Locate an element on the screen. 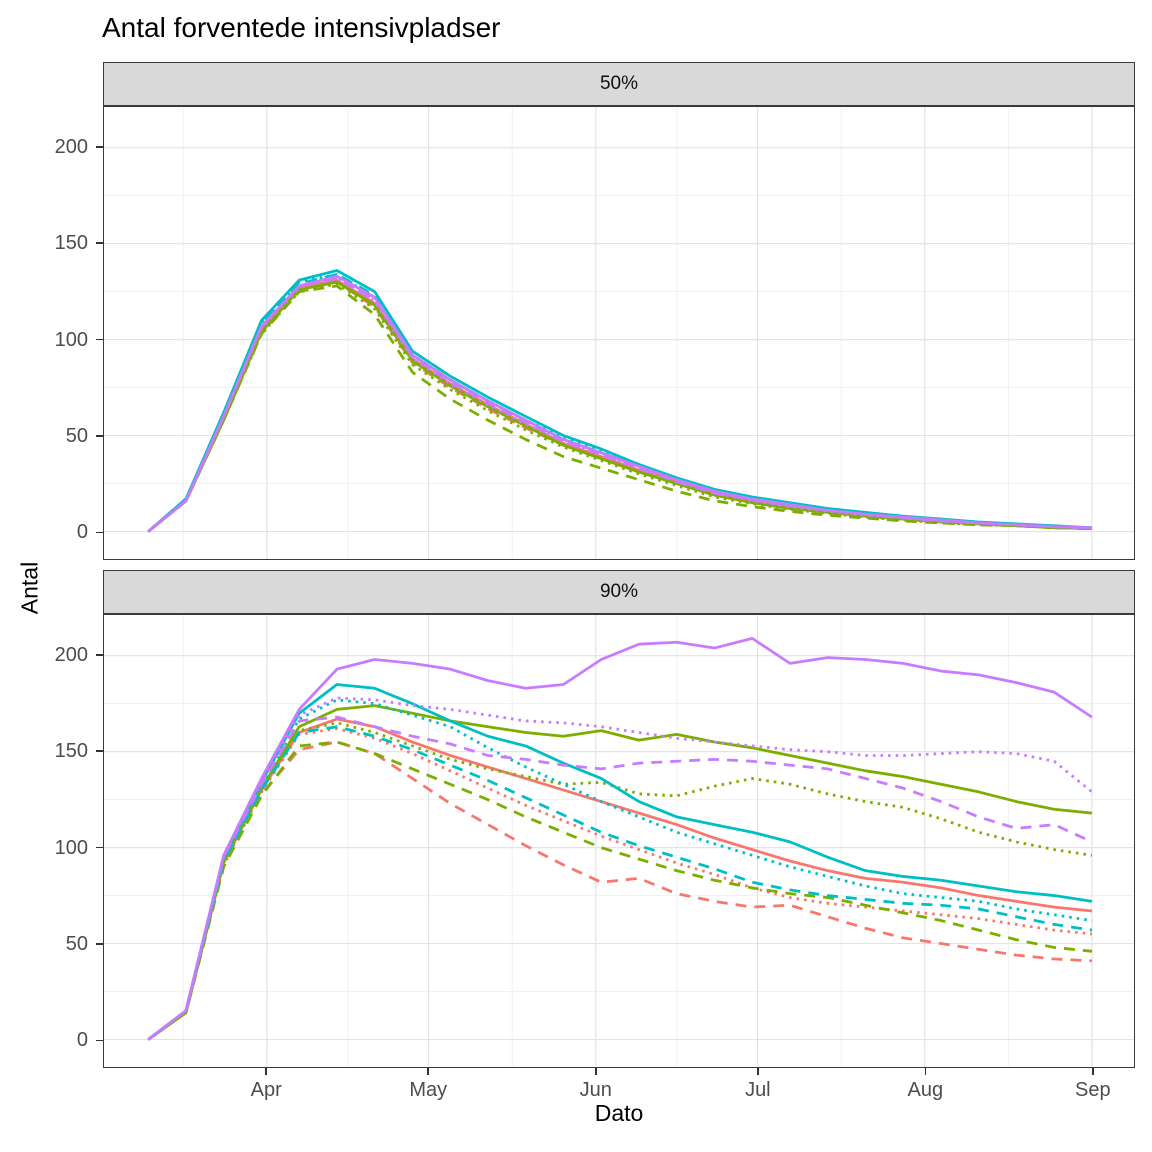 The height and width of the screenshot is (1152, 1152). facet-strip-50-label: 50% is located at coordinates (619, 83).